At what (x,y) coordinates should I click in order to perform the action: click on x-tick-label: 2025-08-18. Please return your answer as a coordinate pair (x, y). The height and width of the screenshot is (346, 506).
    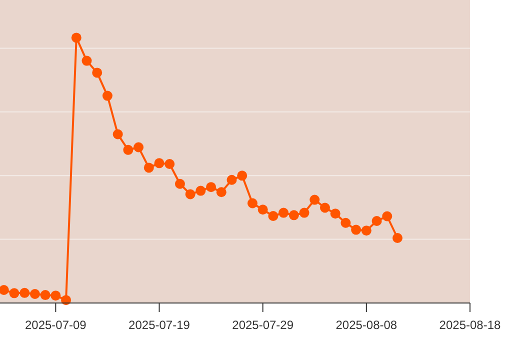
    Looking at the image, I should click on (470, 325).